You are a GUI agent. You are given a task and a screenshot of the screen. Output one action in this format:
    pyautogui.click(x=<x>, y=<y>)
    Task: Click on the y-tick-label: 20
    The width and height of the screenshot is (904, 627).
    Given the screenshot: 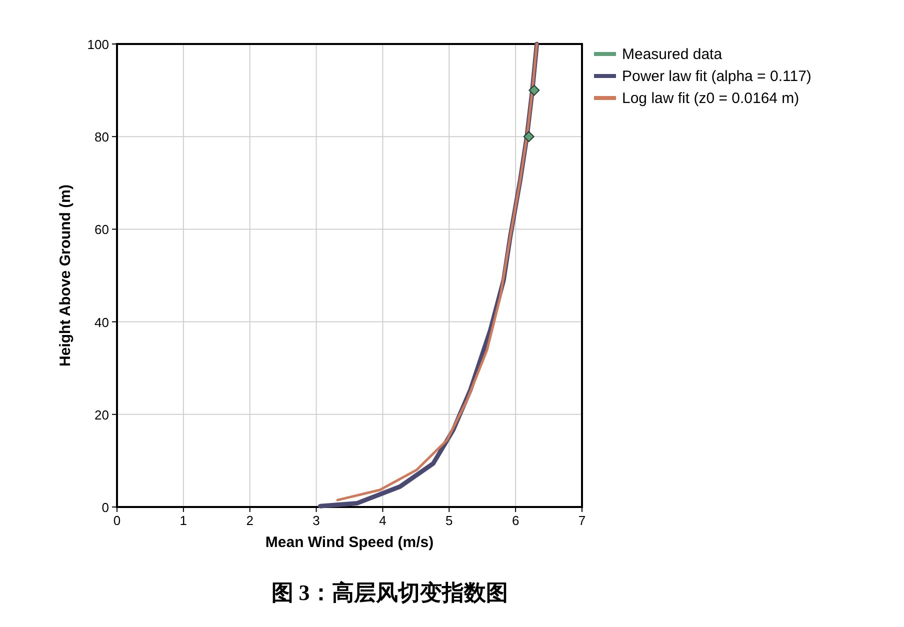 What is the action you would take?
    pyautogui.click(x=101, y=414)
    